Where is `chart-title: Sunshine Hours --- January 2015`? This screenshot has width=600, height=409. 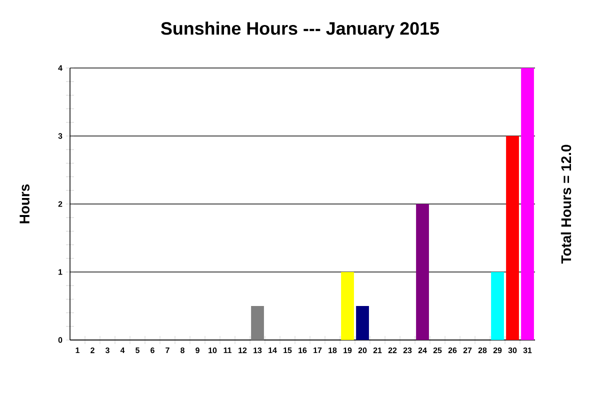
chart-title: Sunshine Hours --- January 2015 is located at coordinates (300, 30).